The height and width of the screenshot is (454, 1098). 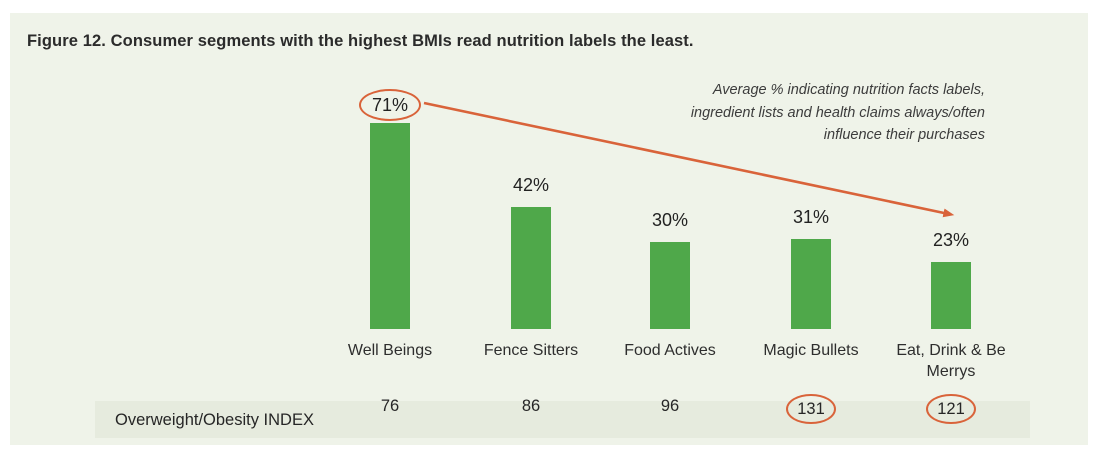 I want to click on category-label-0: Well Beings, so click(x=390, y=350).